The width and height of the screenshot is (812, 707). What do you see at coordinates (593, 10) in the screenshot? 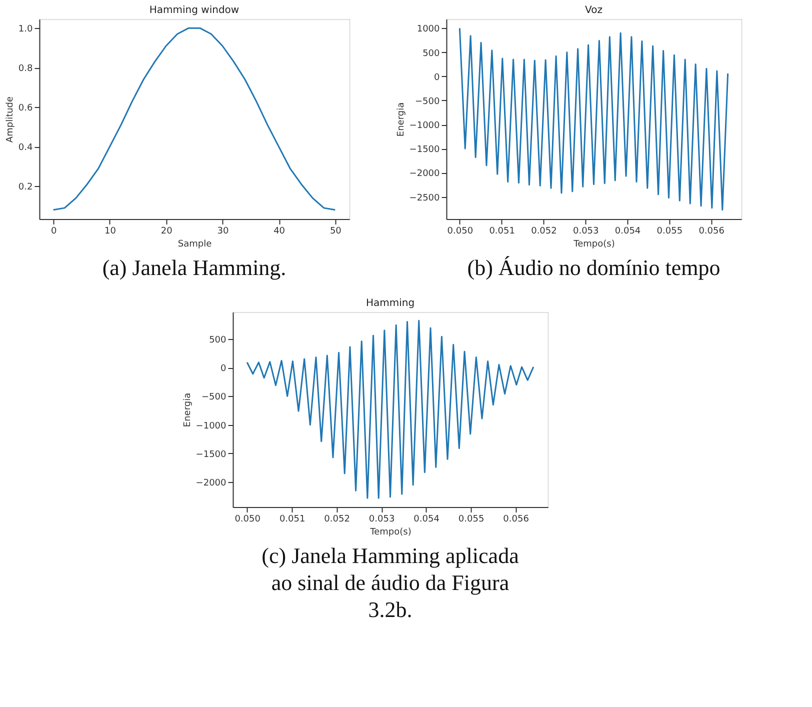
I see `chart-title: Voz` at bounding box center [593, 10].